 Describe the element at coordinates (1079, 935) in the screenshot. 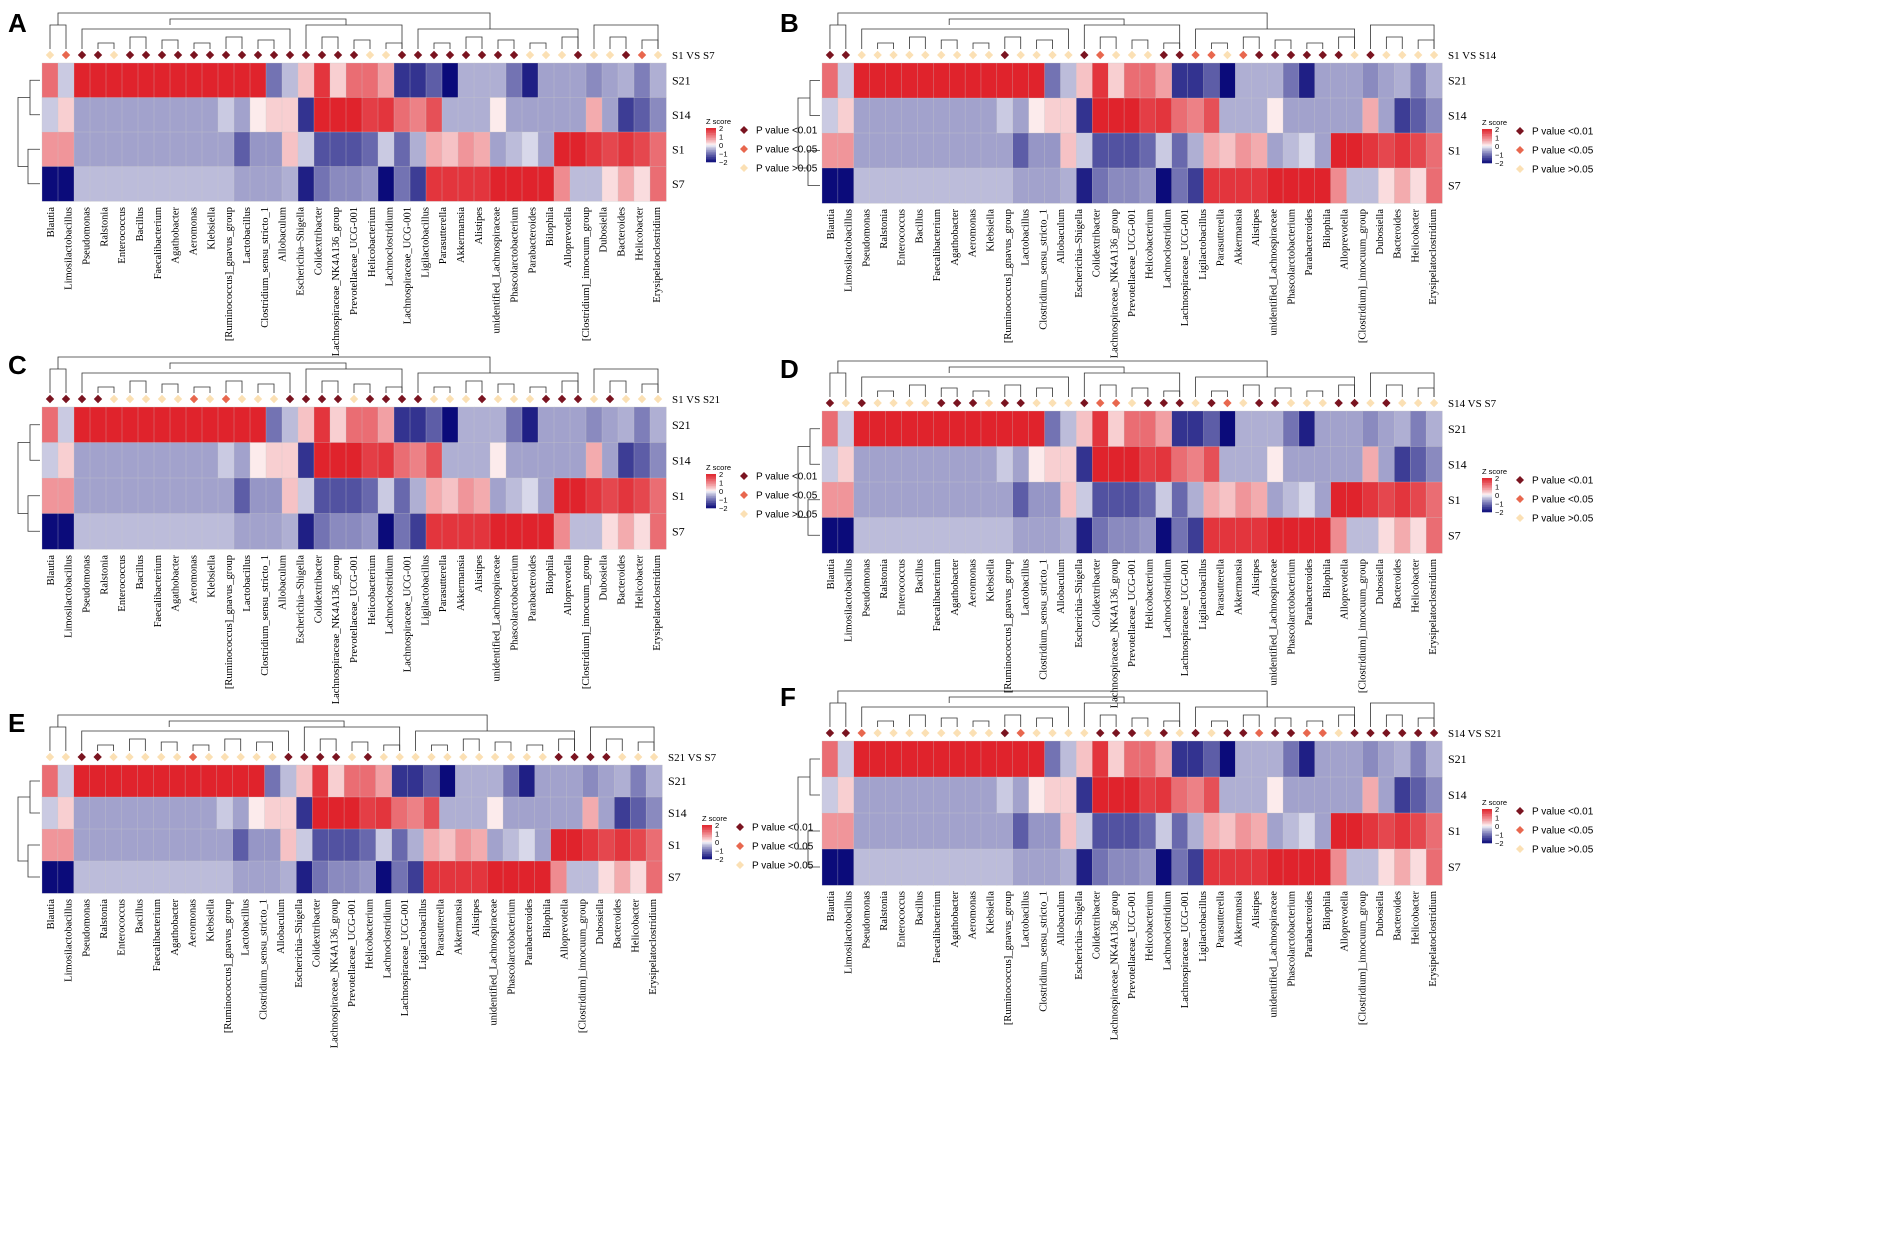

I see `column-label: Escherichia–Shigella` at that location.